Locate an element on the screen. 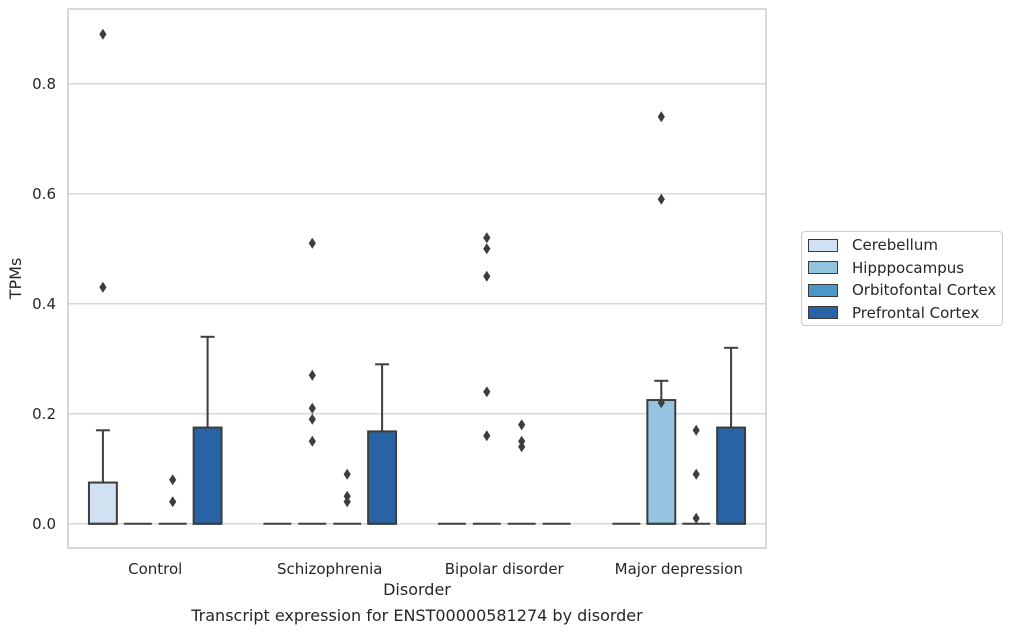  legend-item: Cerebellum is located at coordinates (873, 245).